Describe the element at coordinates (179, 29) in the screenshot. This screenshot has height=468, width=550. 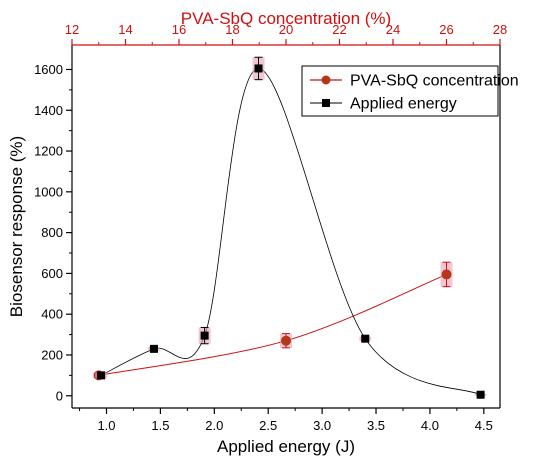
I see `top-tick-label: 16` at that location.